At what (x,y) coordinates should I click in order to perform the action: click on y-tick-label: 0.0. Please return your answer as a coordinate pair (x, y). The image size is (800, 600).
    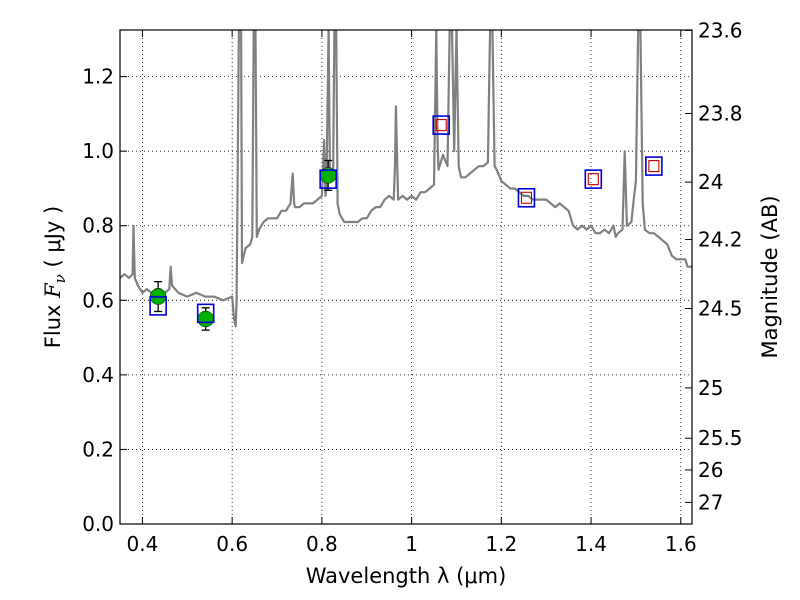
    Looking at the image, I should click on (98, 524).